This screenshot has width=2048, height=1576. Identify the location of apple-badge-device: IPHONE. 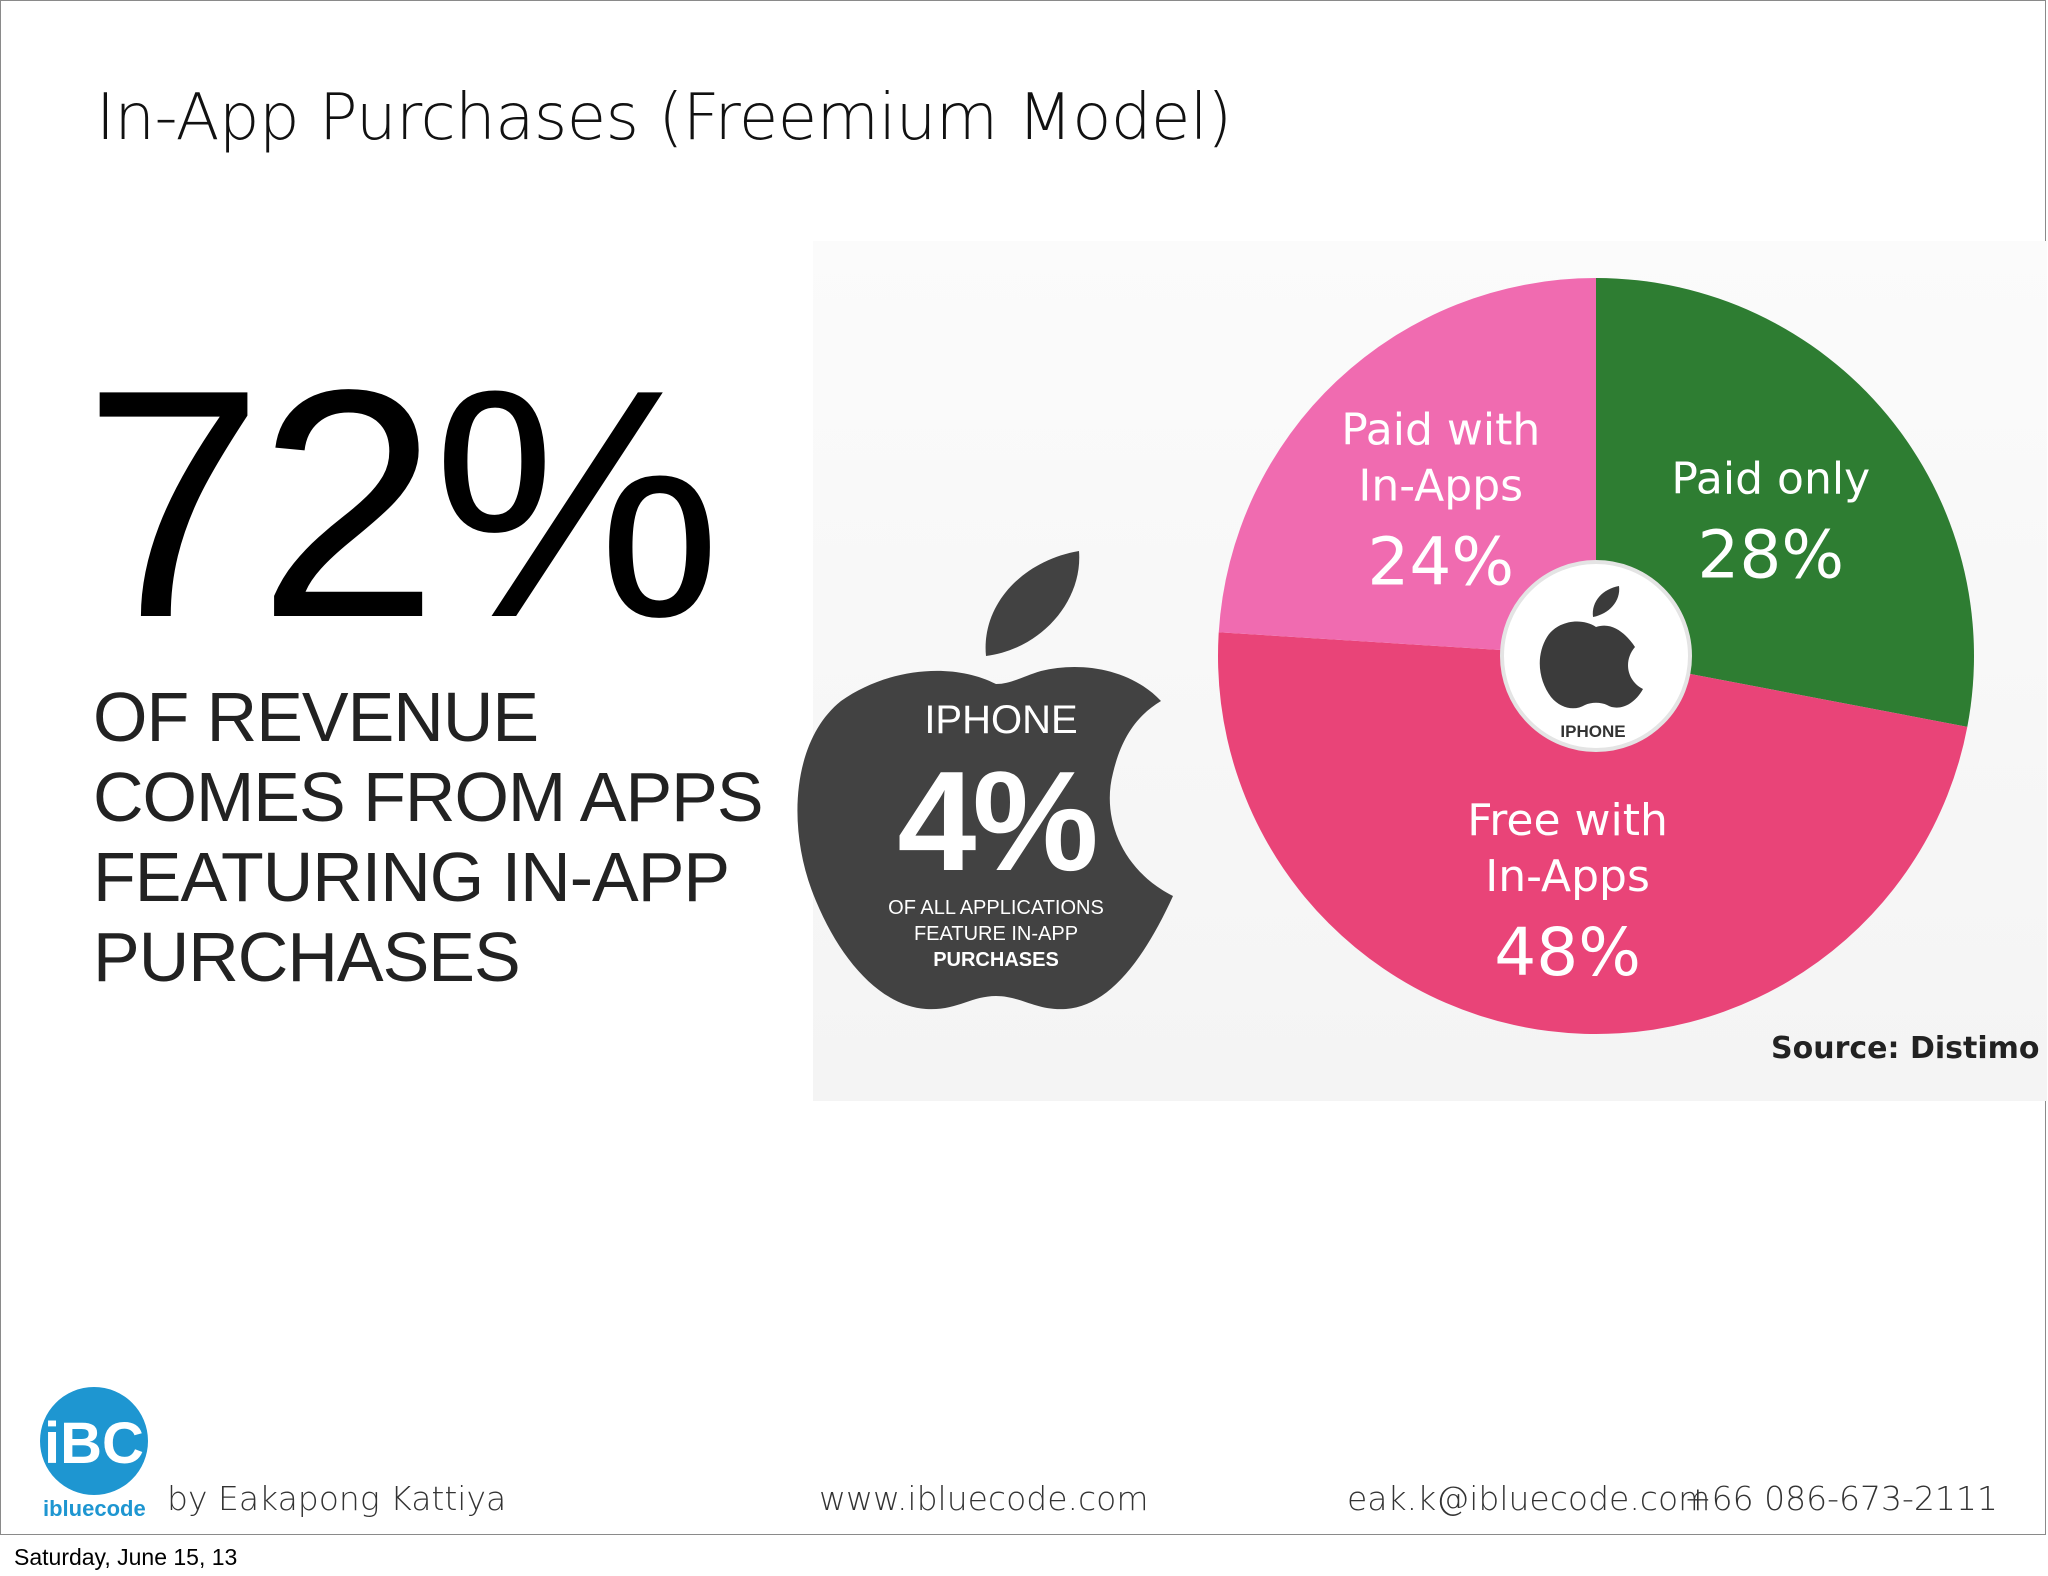
(1001, 720).